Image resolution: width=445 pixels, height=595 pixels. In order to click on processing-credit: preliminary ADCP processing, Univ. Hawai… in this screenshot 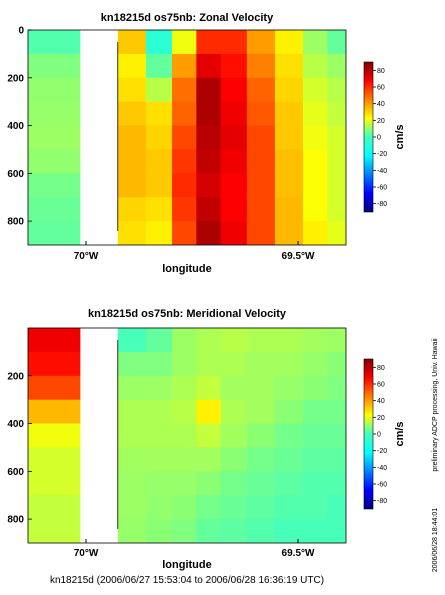, I will do `click(435, 405)`.